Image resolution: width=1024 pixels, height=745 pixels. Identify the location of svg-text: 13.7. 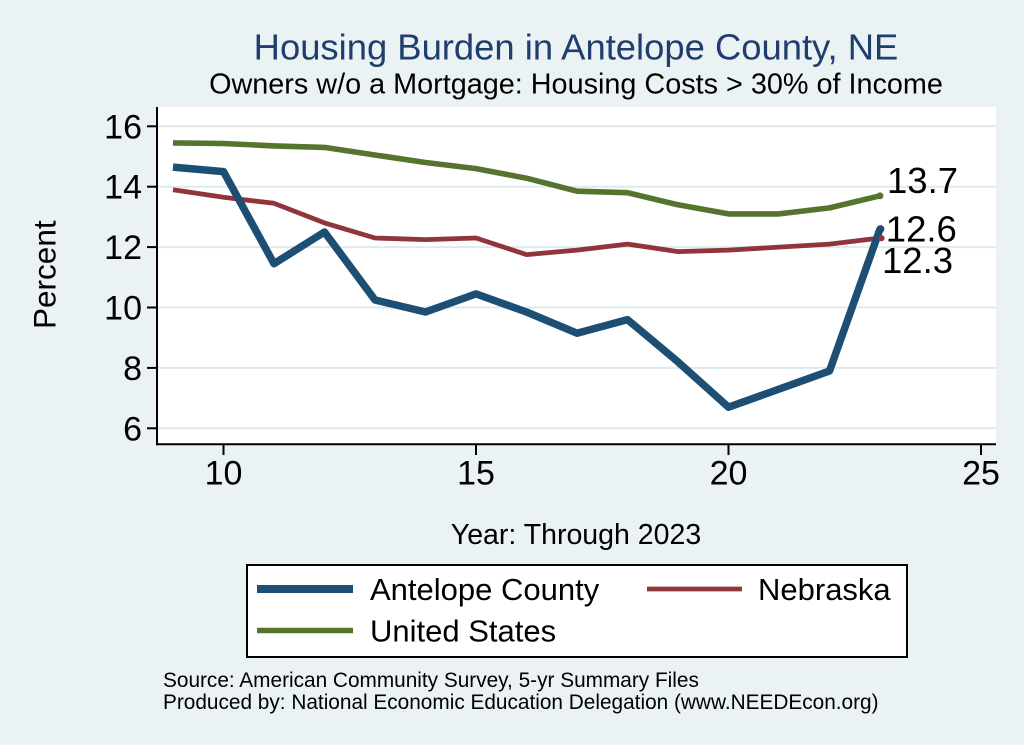
(922, 180).